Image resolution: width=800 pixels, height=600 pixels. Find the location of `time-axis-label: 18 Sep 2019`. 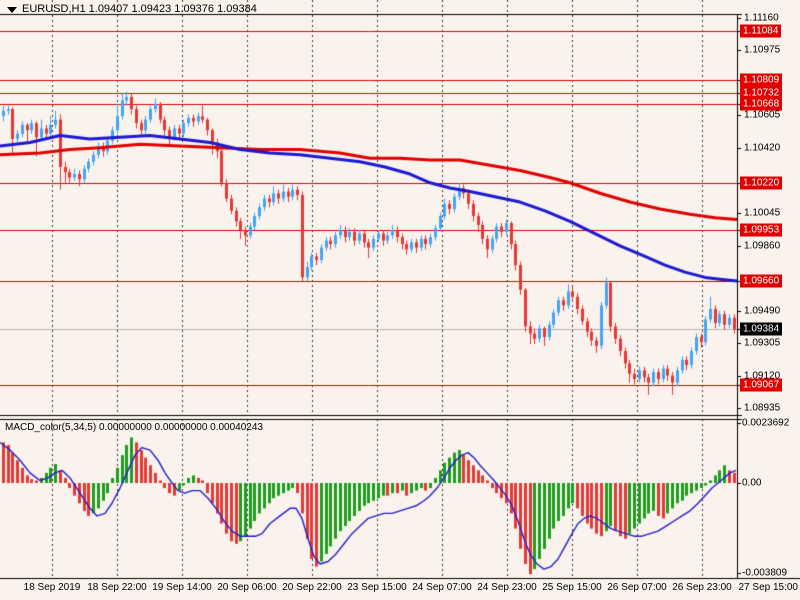

time-axis-label: 18 Sep 2019 is located at coordinates (52, 587).